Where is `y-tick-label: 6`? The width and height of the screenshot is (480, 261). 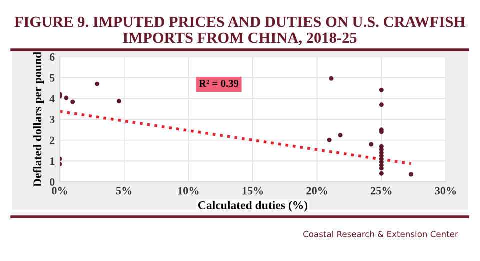 y-tick-label: 6 is located at coordinates (52, 57).